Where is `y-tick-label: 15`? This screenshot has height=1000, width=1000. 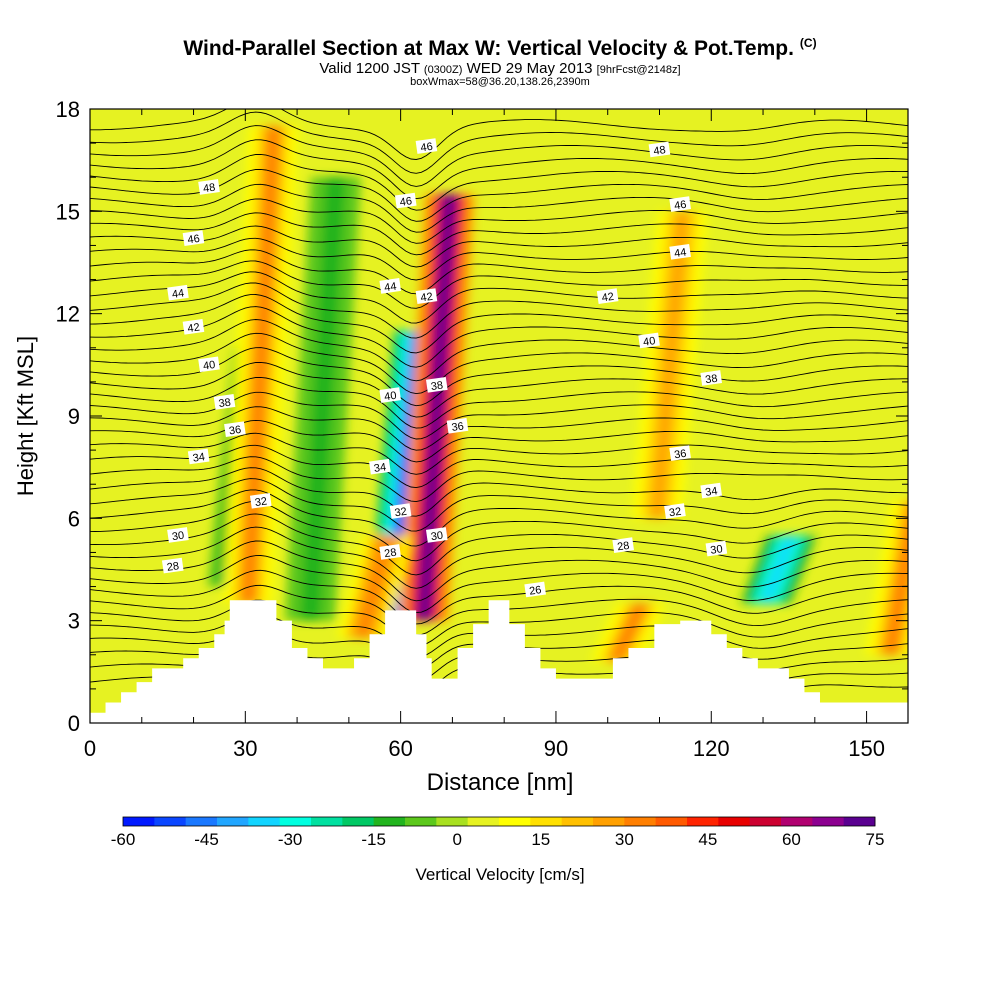 y-tick-label: 15 is located at coordinates (68, 211).